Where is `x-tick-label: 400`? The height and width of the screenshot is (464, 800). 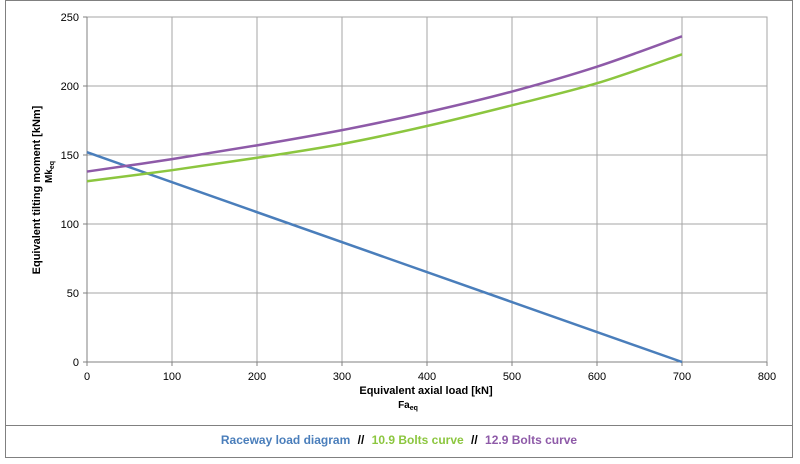 x-tick-label: 400 is located at coordinates (427, 377).